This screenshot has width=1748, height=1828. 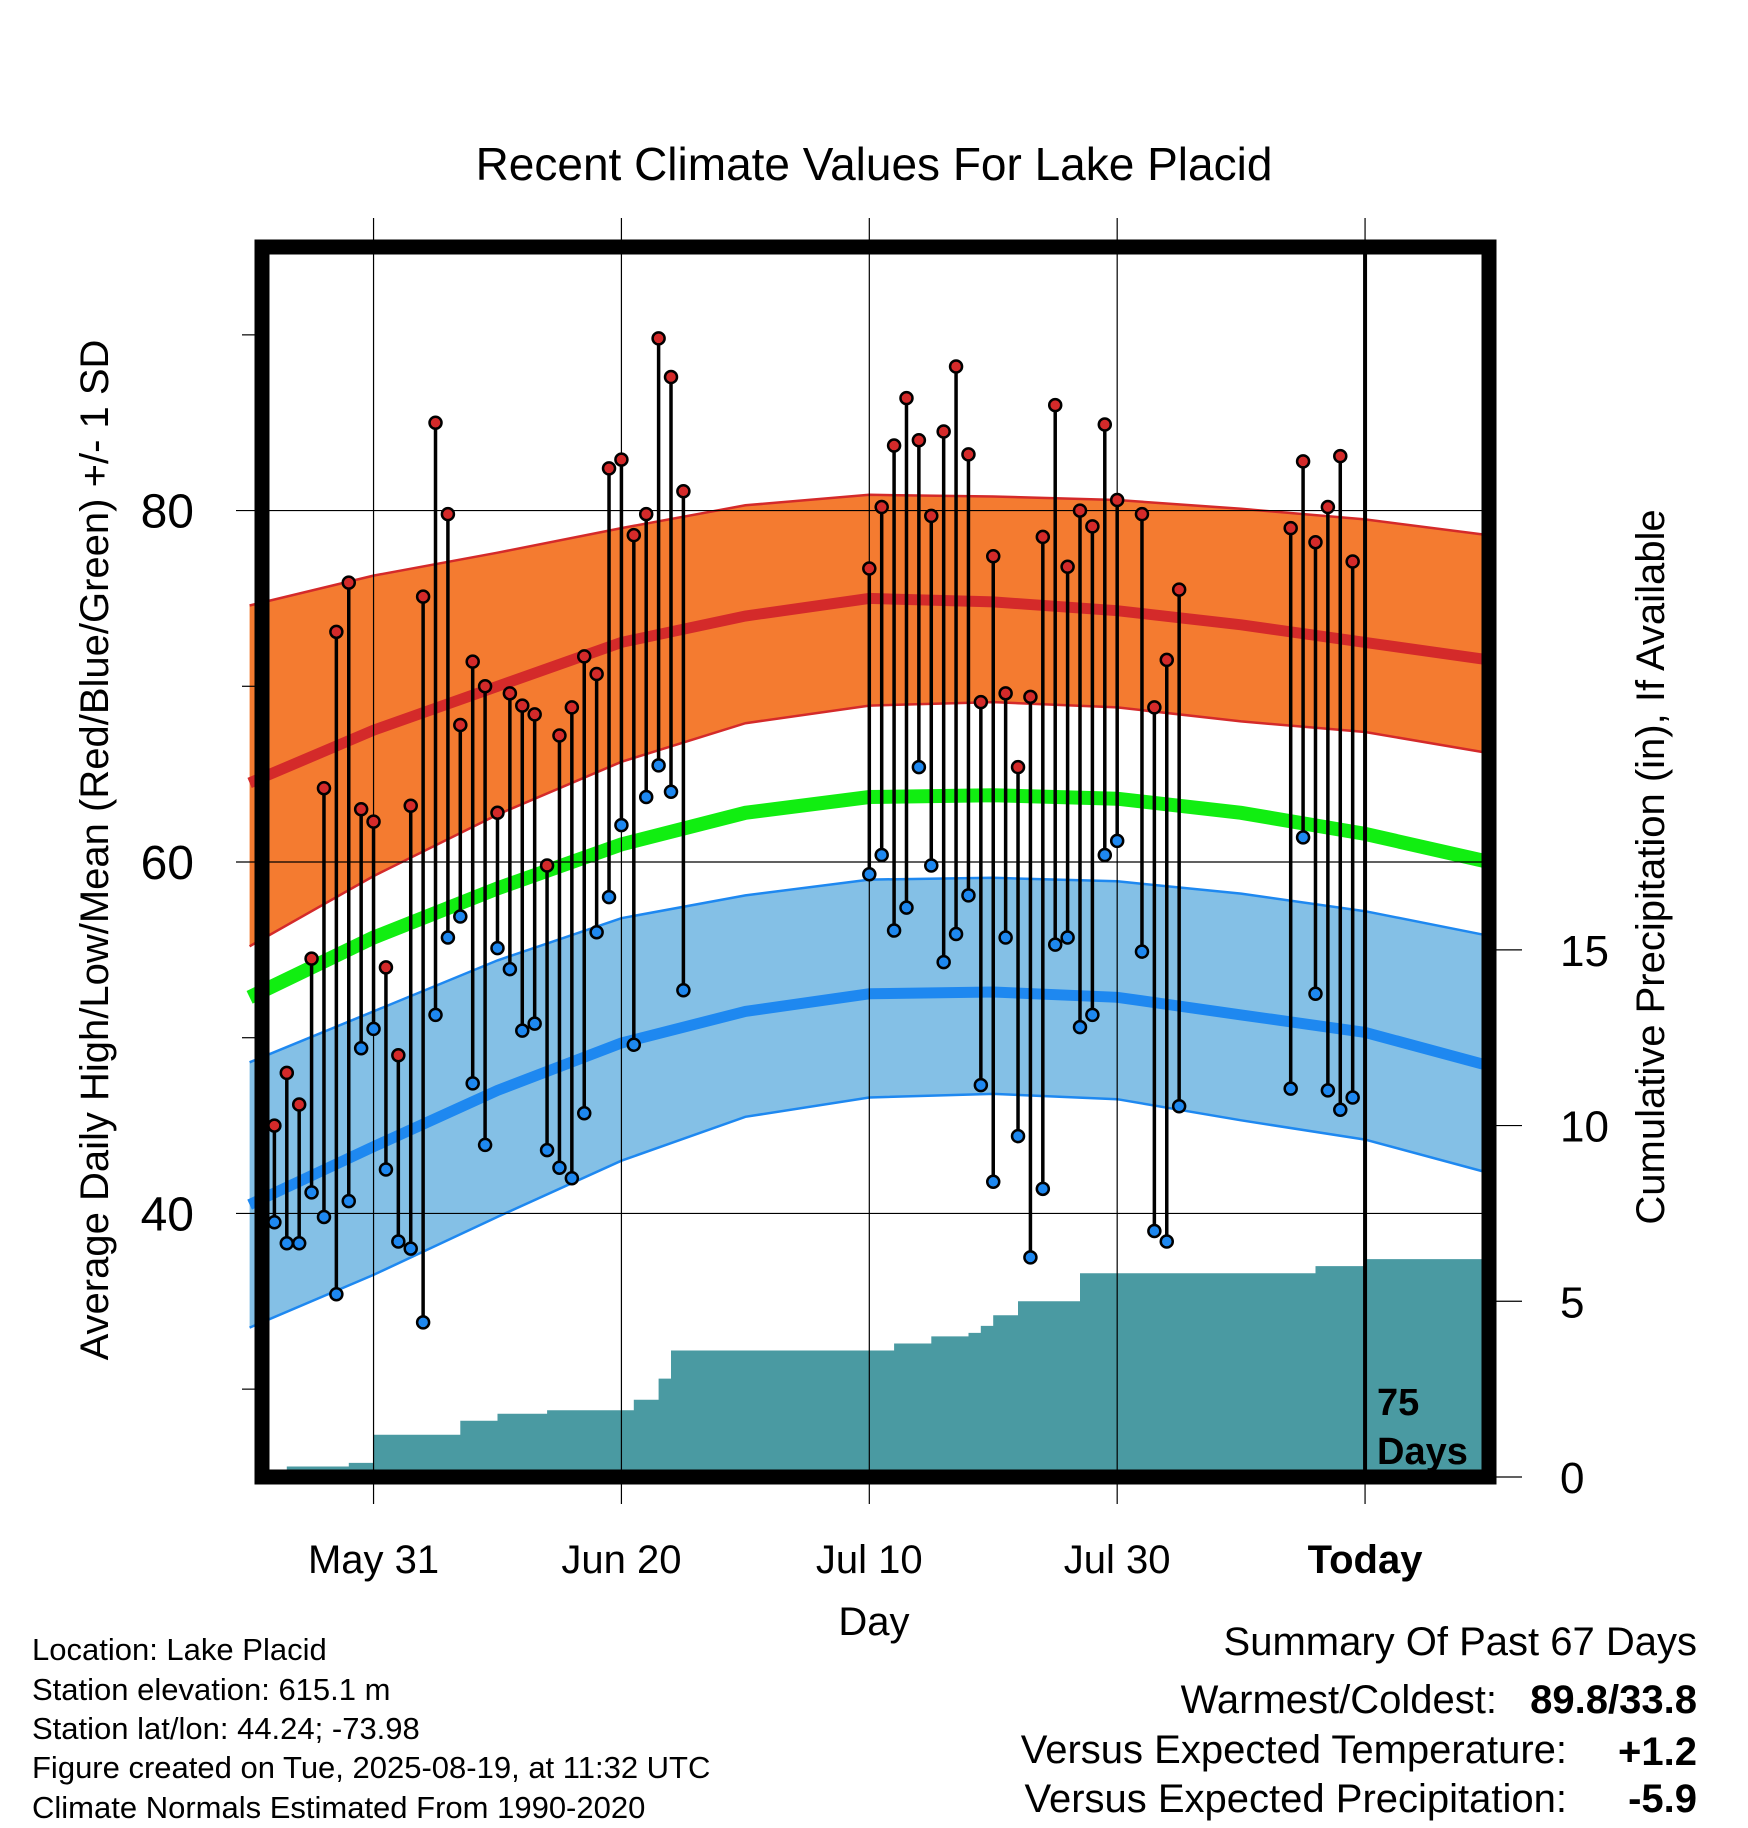 I want to click on summary-temp-value: +1.2, so click(x=1657, y=1752).